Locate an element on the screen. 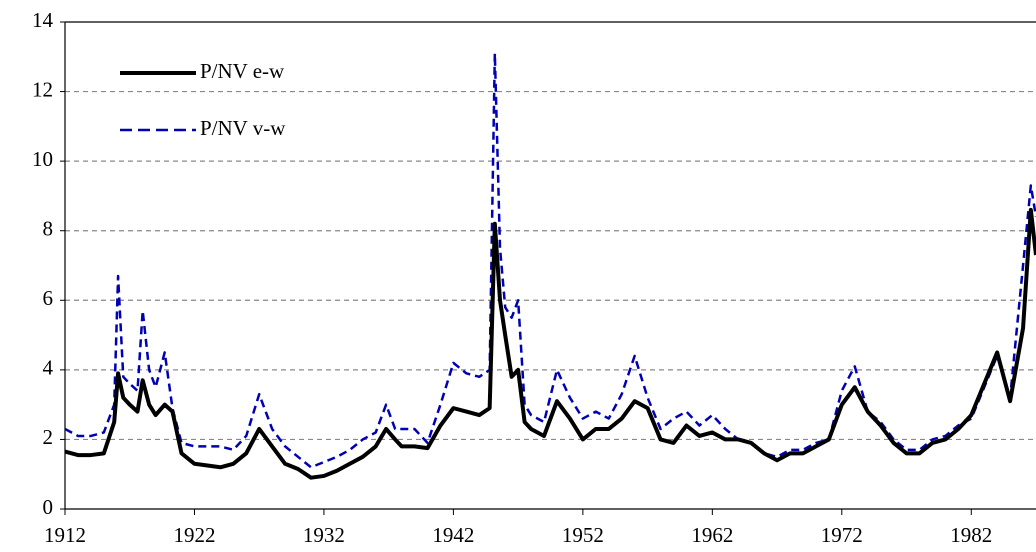 This screenshot has width=1036, height=552. legend-label: P/NV e-w is located at coordinates (242, 71).